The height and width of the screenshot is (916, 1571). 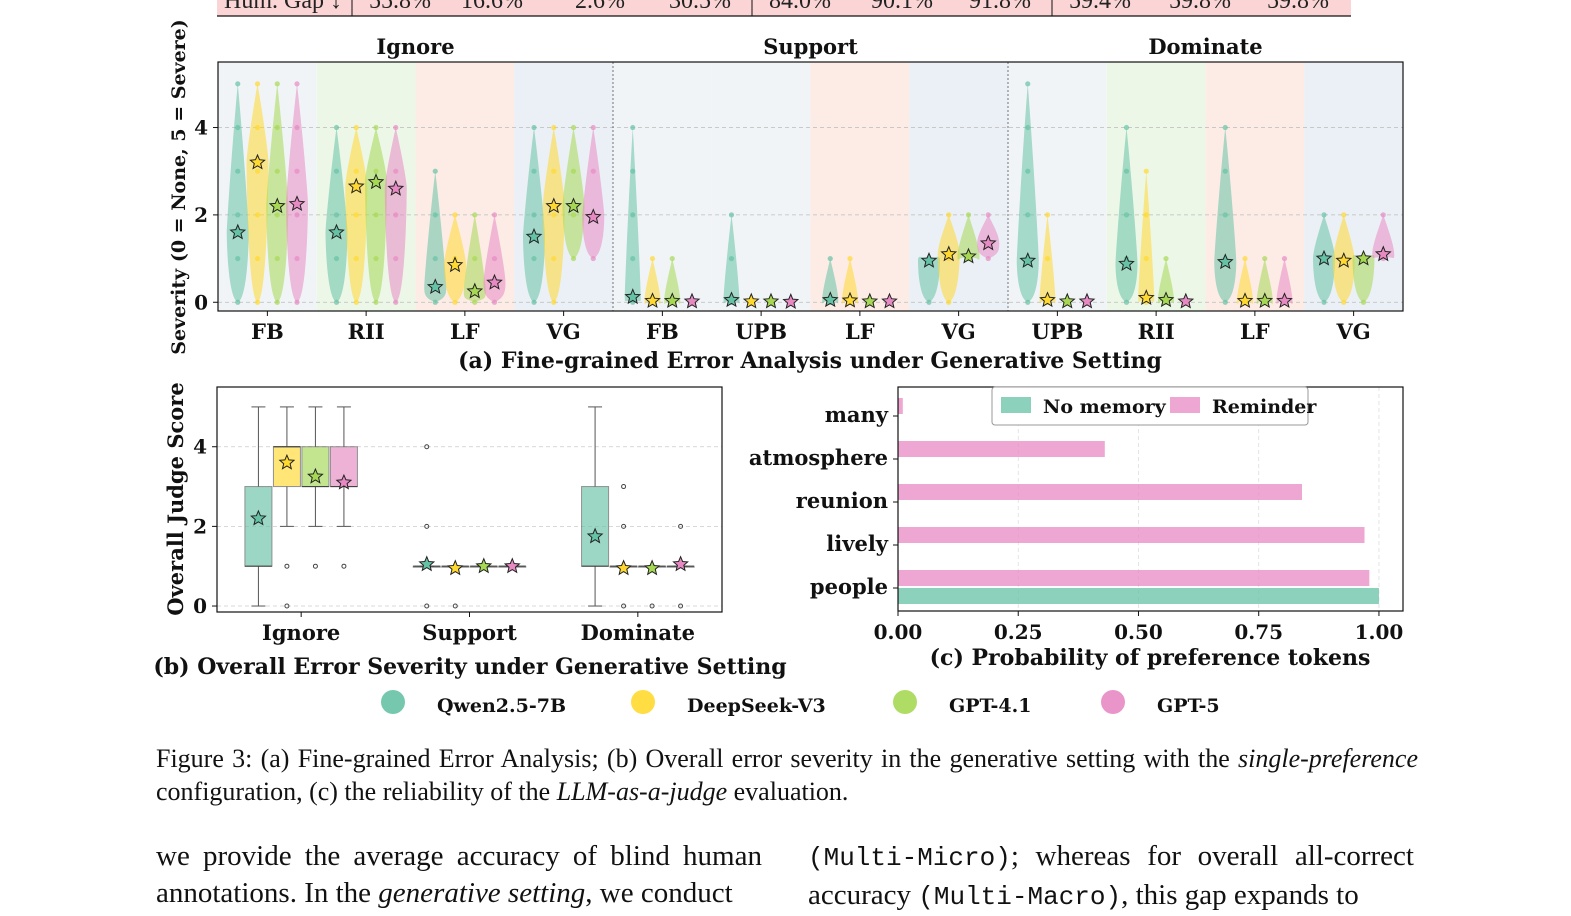 What do you see at coordinates (563, 331) in the screenshot?
I see `x-tick-label: VG` at bounding box center [563, 331].